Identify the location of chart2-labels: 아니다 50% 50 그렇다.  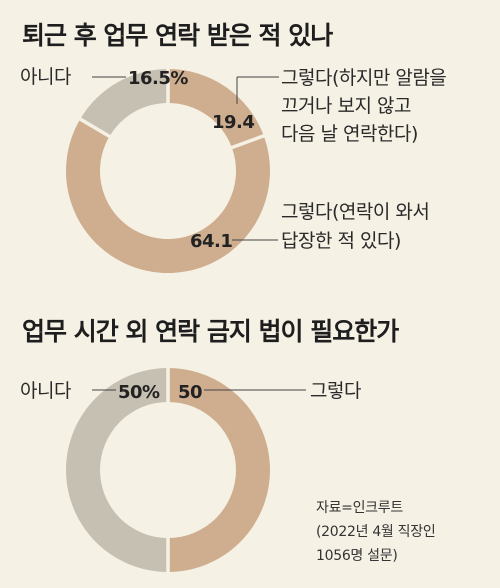
(190, 391).